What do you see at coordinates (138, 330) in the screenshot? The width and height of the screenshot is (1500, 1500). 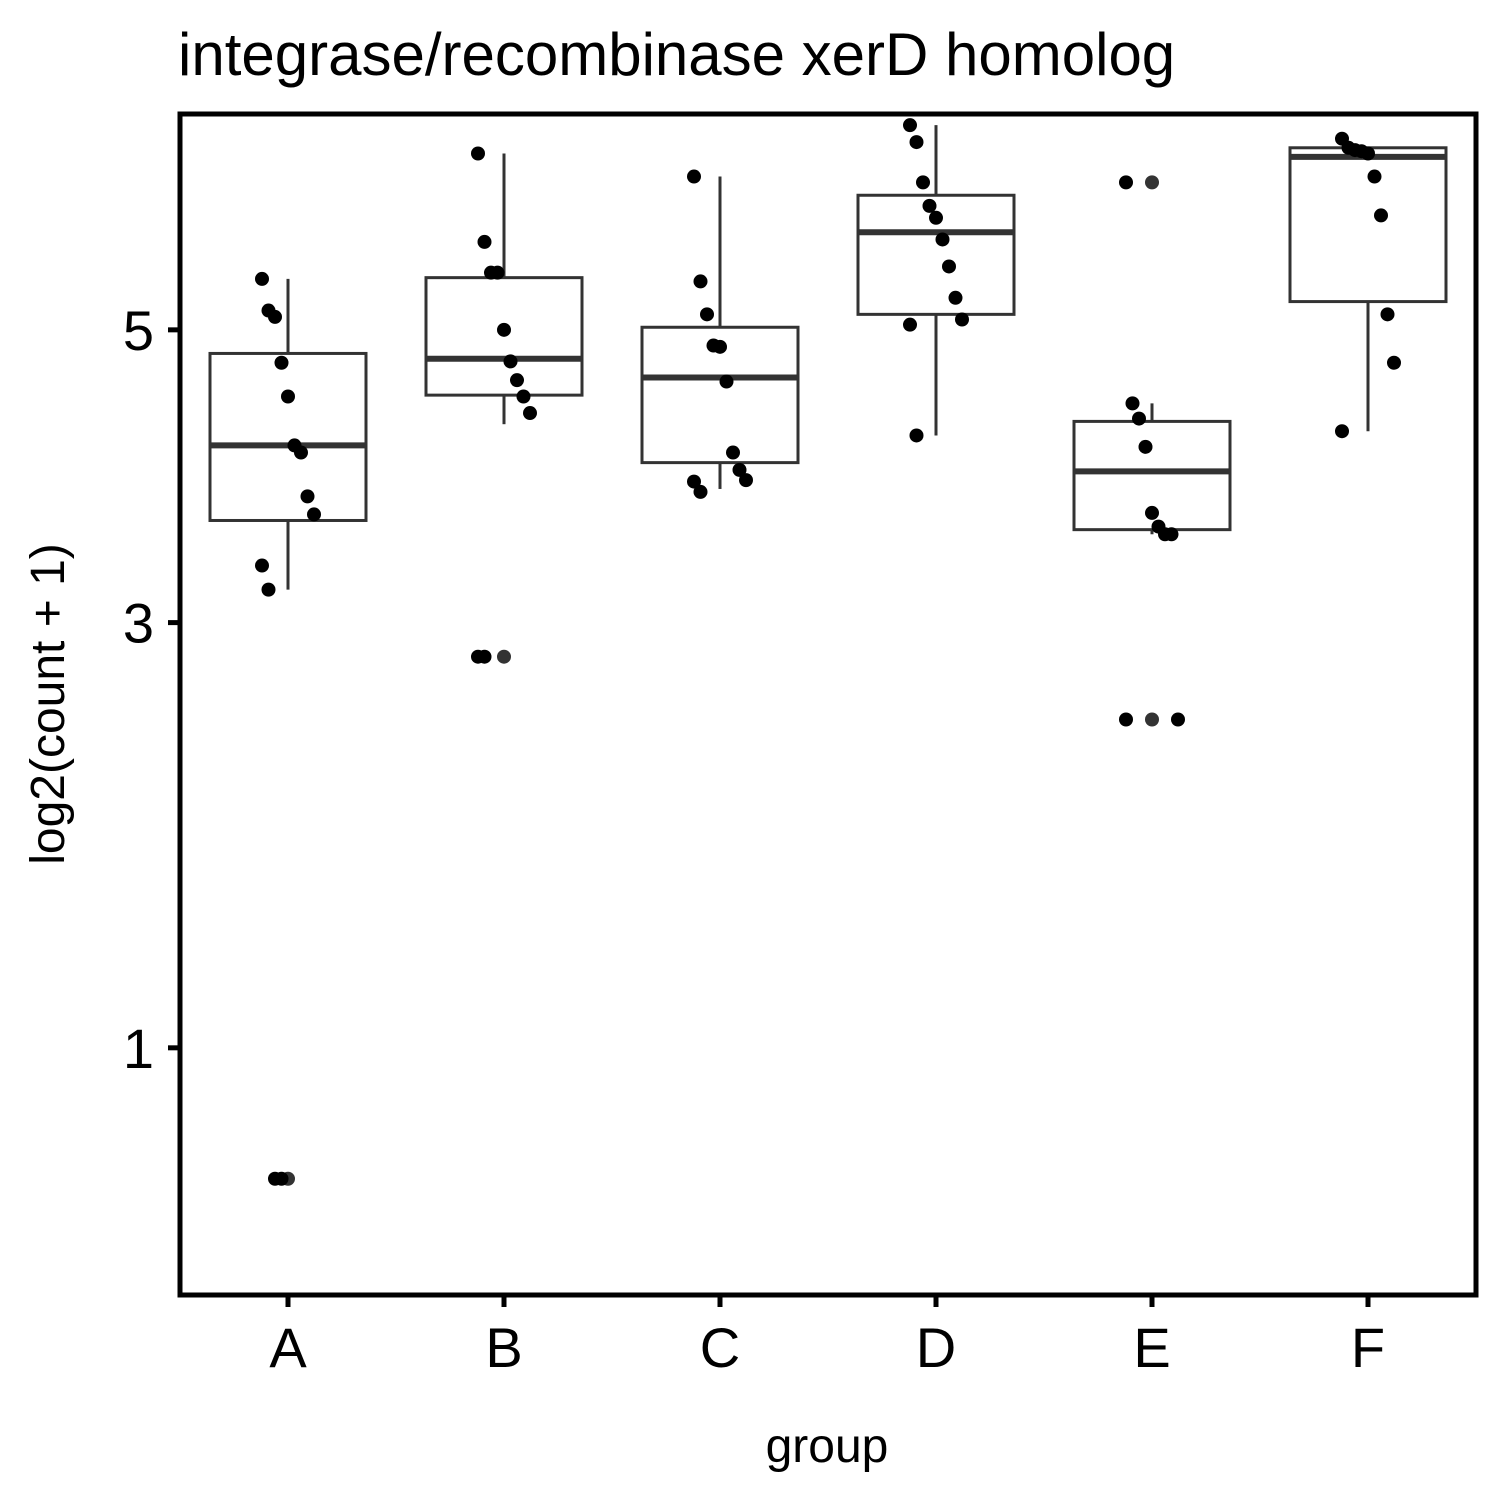 I see `y-tick-label: 5` at bounding box center [138, 330].